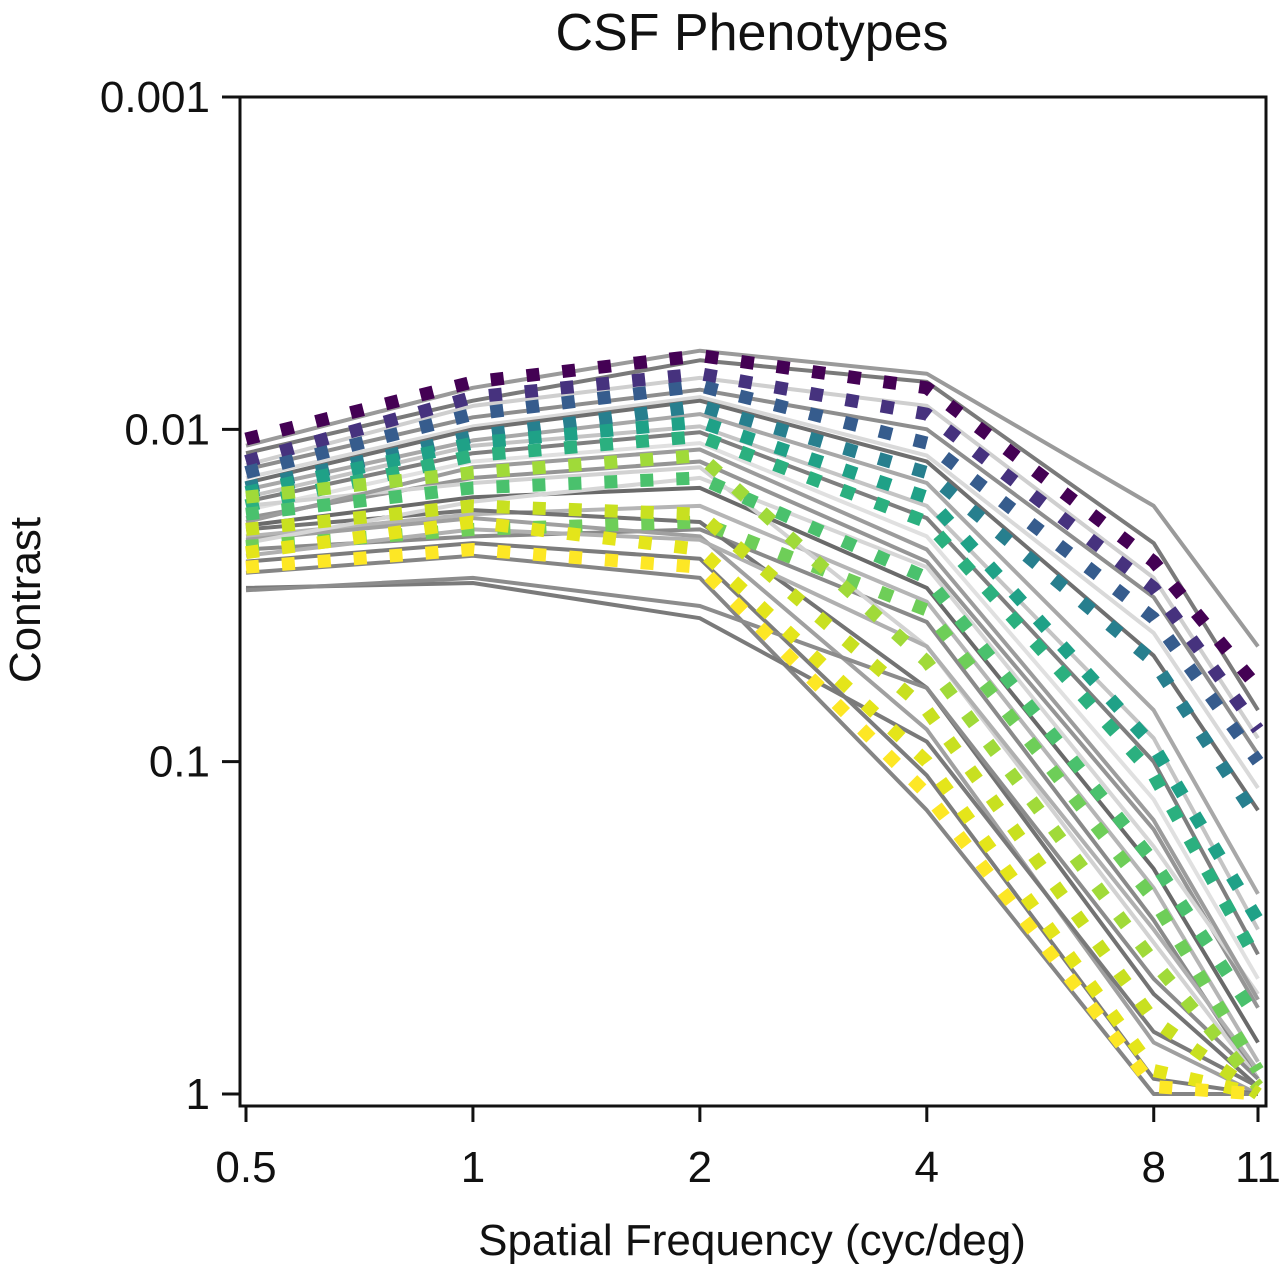 This screenshot has width=1280, height=1271. What do you see at coordinates (167, 429) in the screenshot?
I see `y-tick-label: 0.01` at bounding box center [167, 429].